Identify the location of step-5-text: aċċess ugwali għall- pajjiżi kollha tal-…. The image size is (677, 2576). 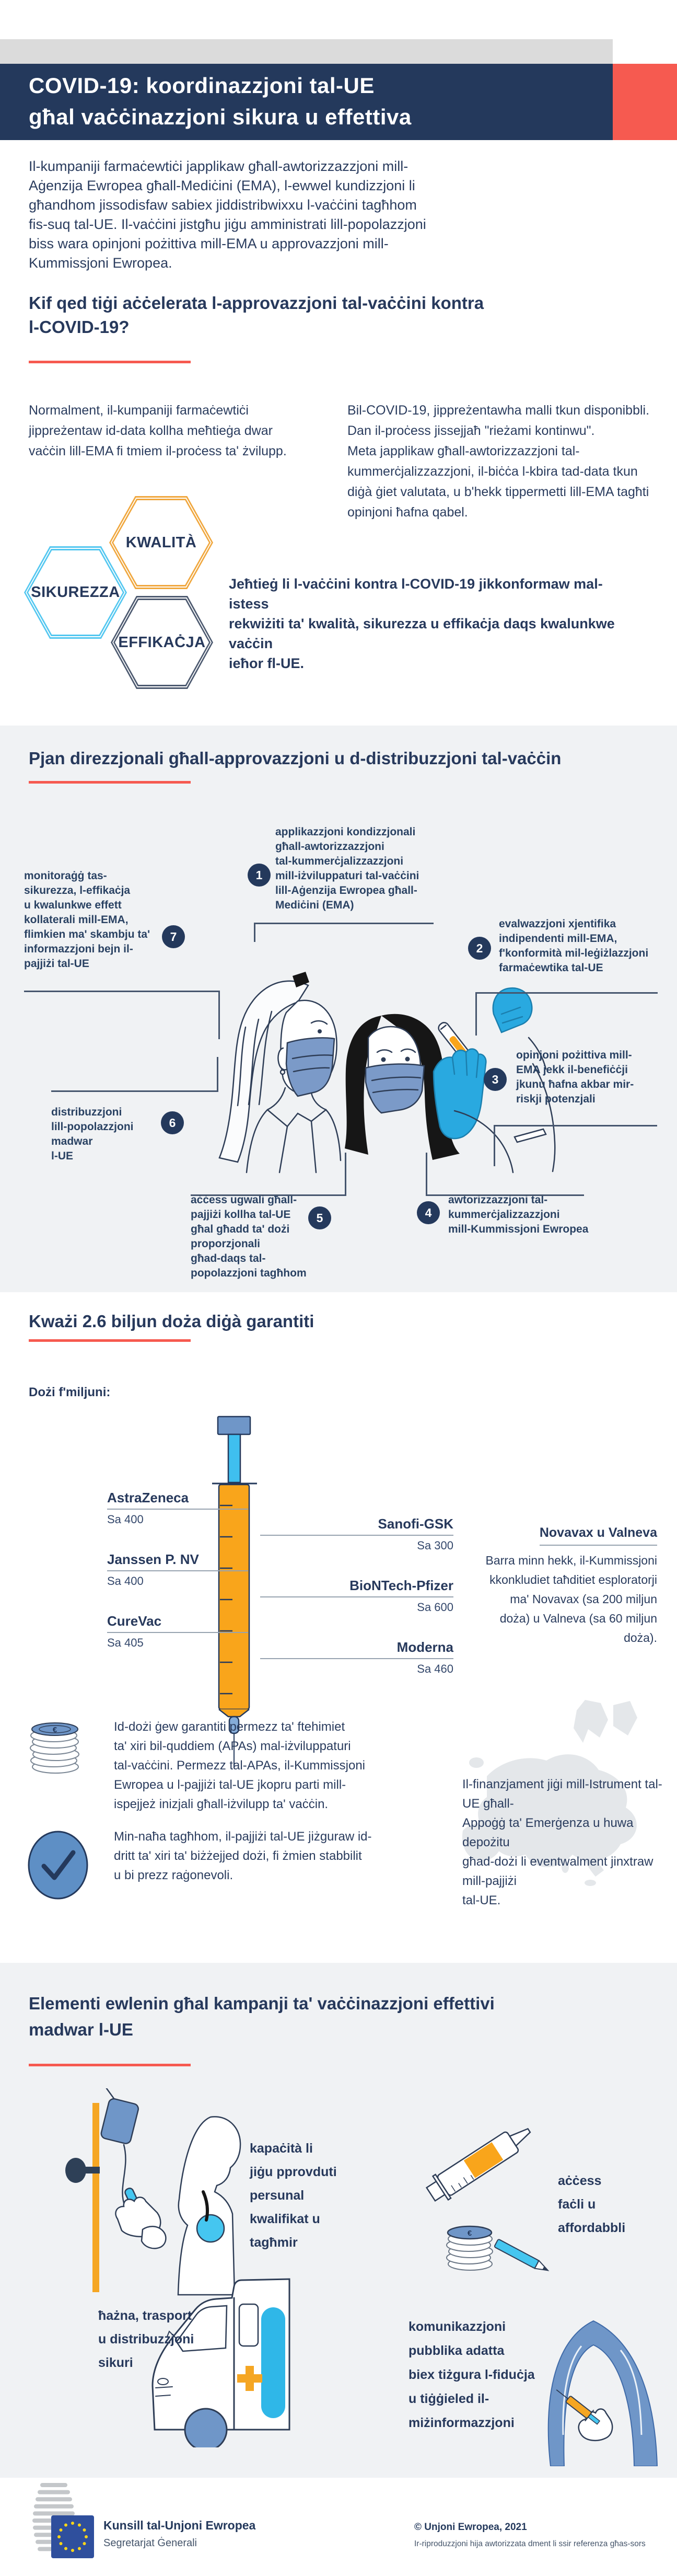
(249, 1236).